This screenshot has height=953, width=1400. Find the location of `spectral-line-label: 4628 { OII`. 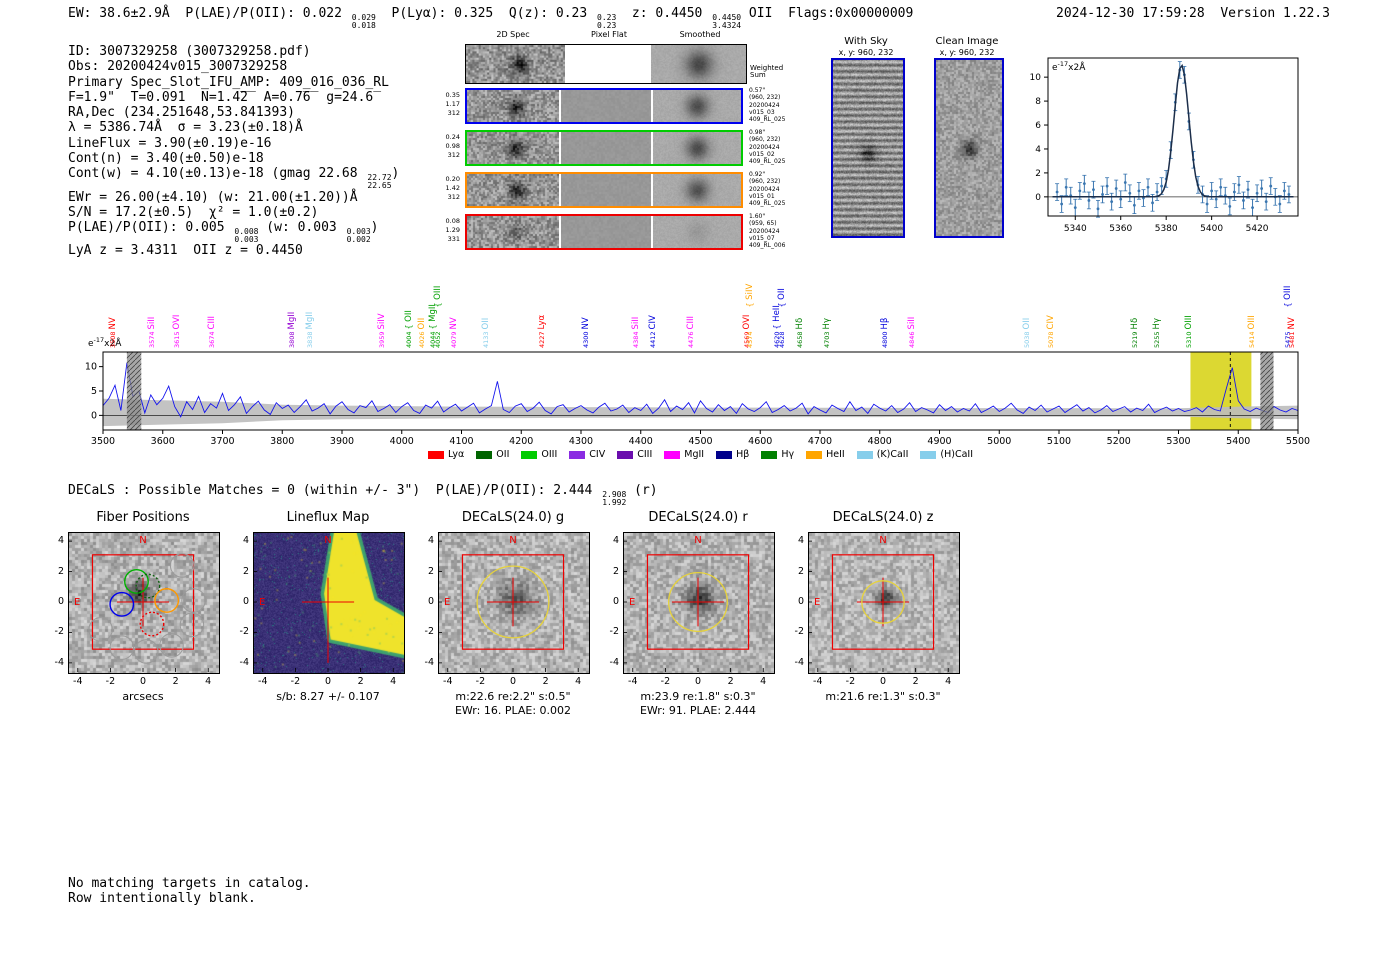

spectral-line-label: 4628 { OII is located at coordinates (780, 318).